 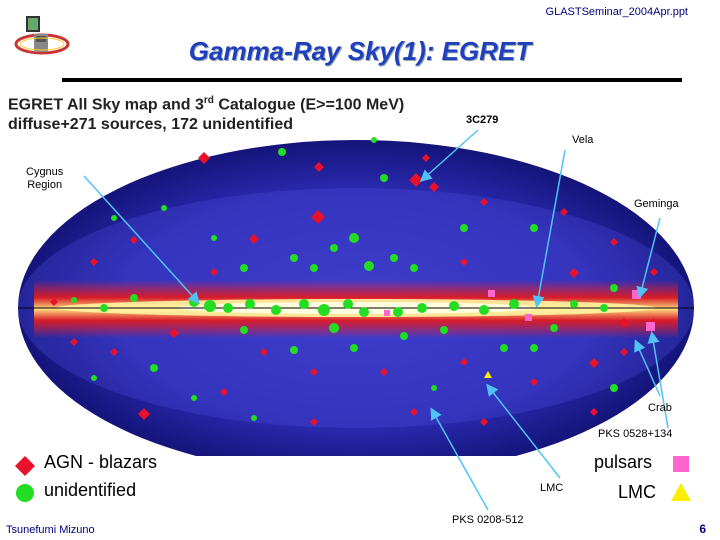 What do you see at coordinates (637, 492) in the screenshot?
I see `legend-lmc-label: LMC` at bounding box center [637, 492].